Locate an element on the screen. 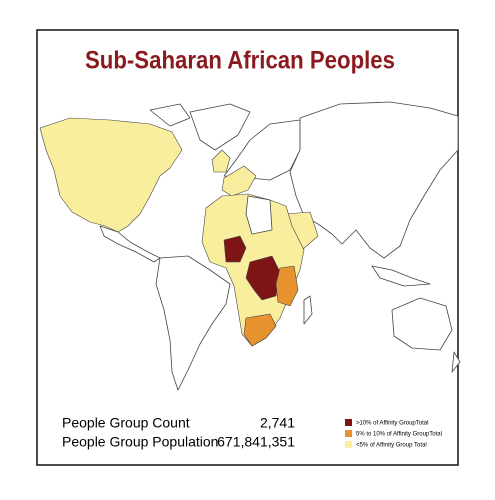 The width and height of the screenshot is (495, 500). legend-label: 5% to 10% of Affinity GroupTotal is located at coordinates (399, 435).